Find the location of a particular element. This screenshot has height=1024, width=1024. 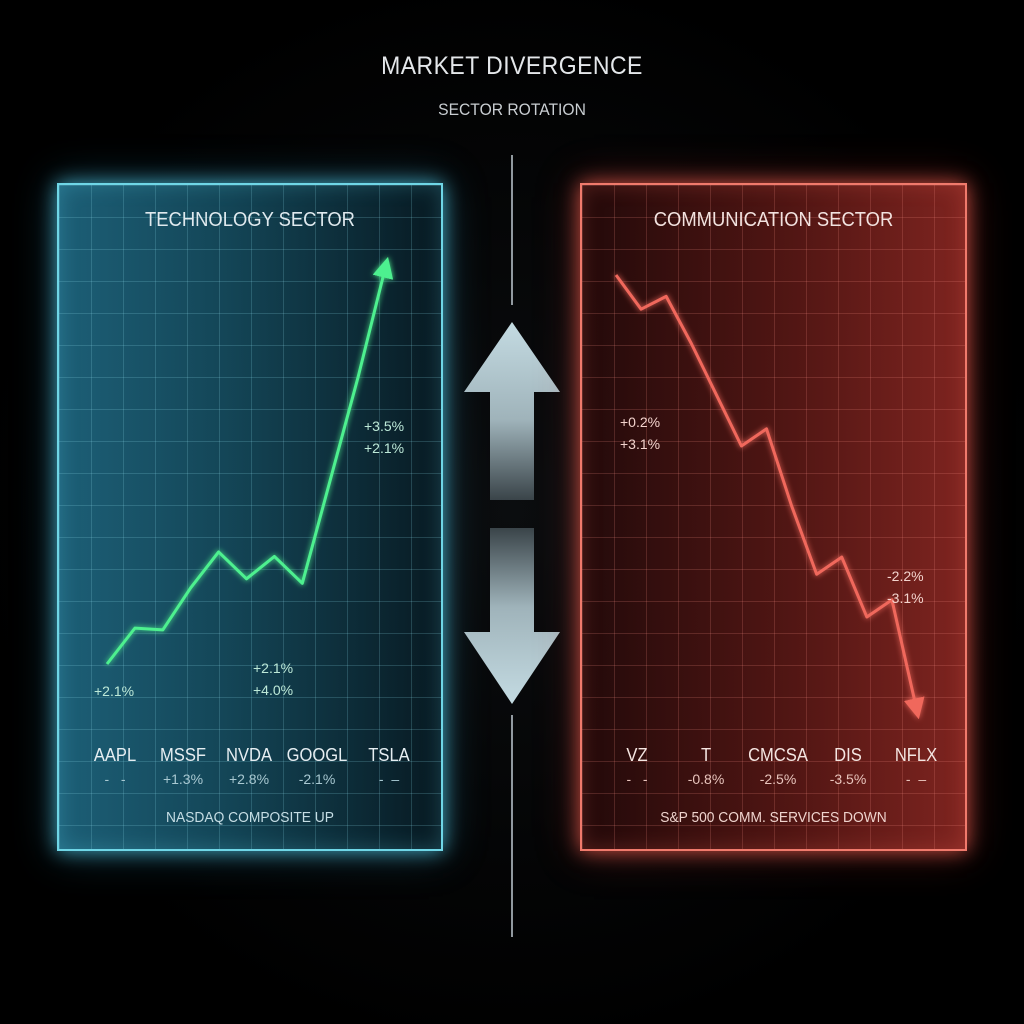

ticker-t: T -0.8% is located at coordinates (706, 766).